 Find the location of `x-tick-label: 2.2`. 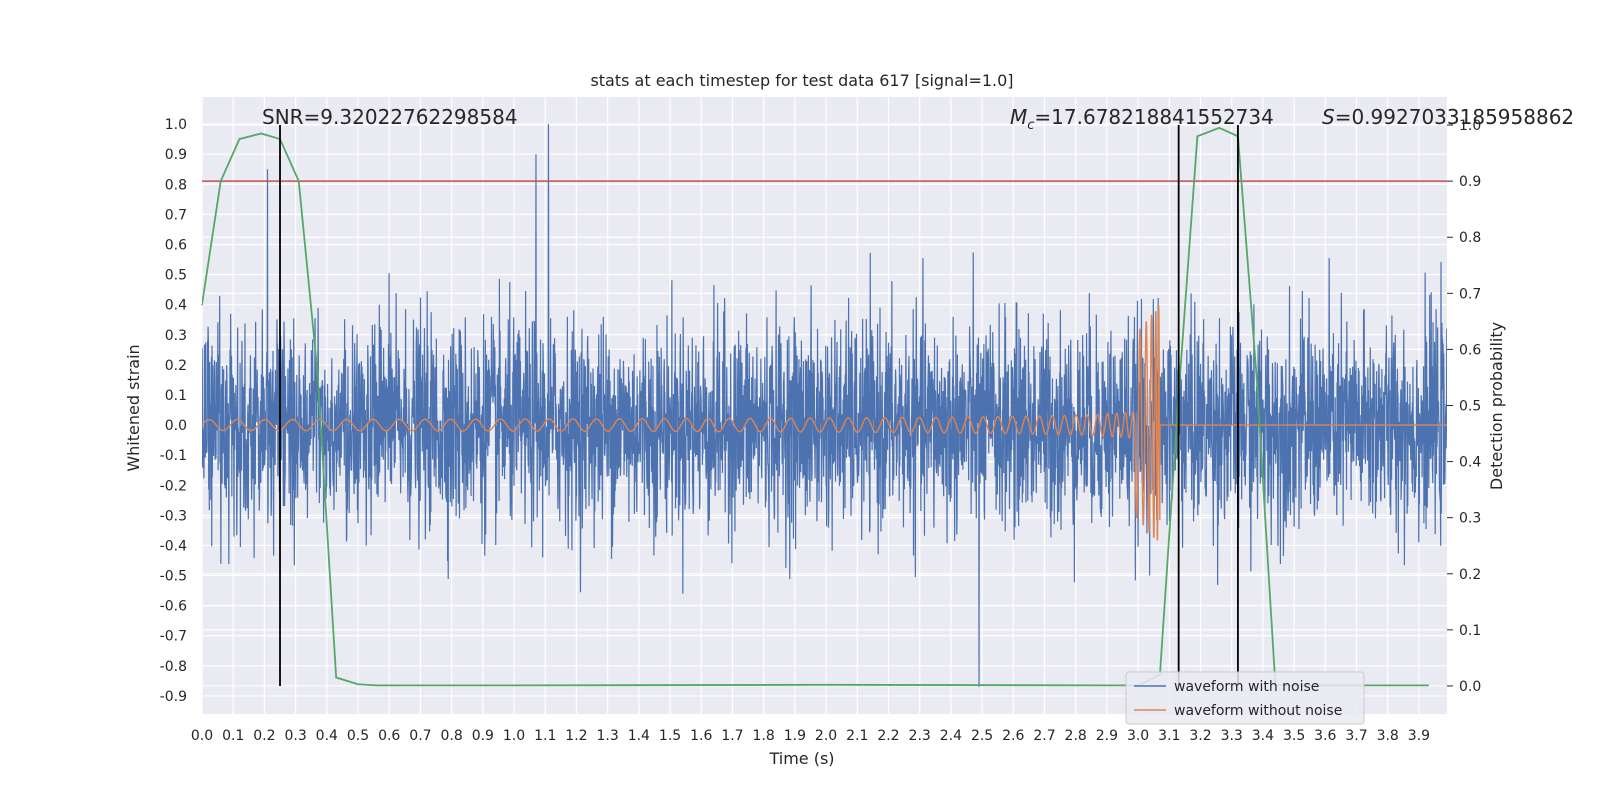

x-tick-label: 2.2 is located at coordinates (888, 736).